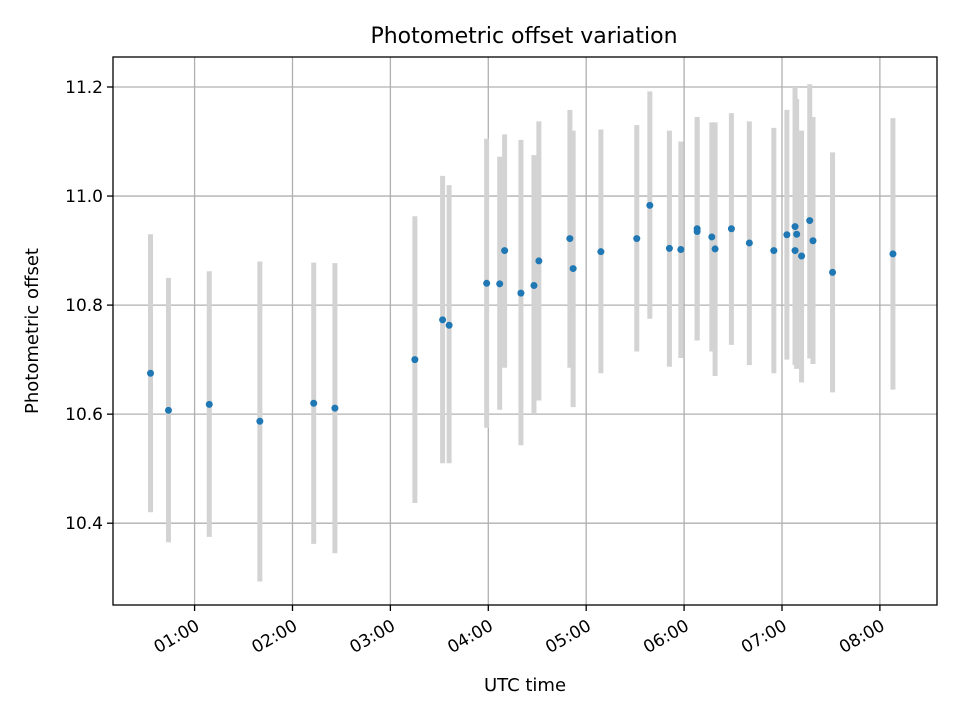  I want to click on y-tick-label: 10.6, so click(84, 415).